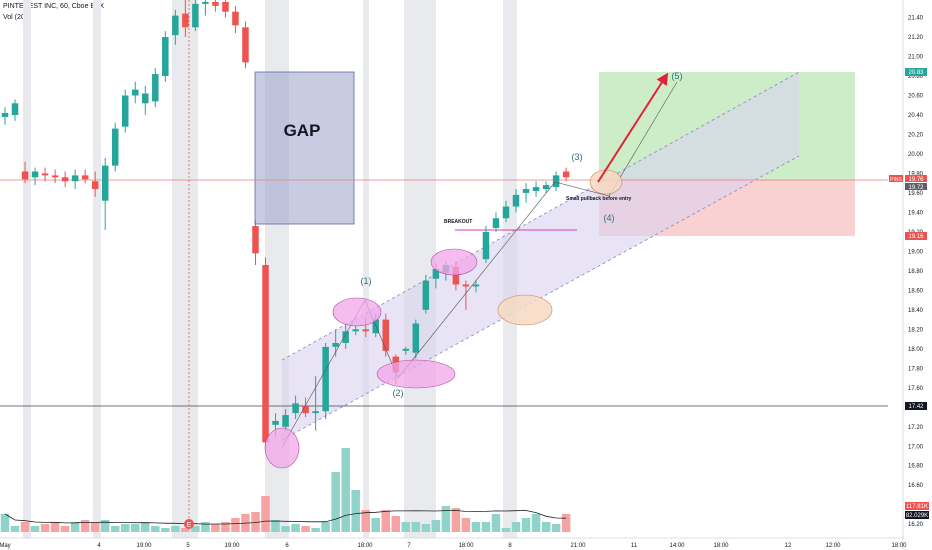 The image size is (932, 550). What do you see at coordinates (302, 130) in the screenshot?
I see `gap-label: GAP` at bounding box center [302, 130].